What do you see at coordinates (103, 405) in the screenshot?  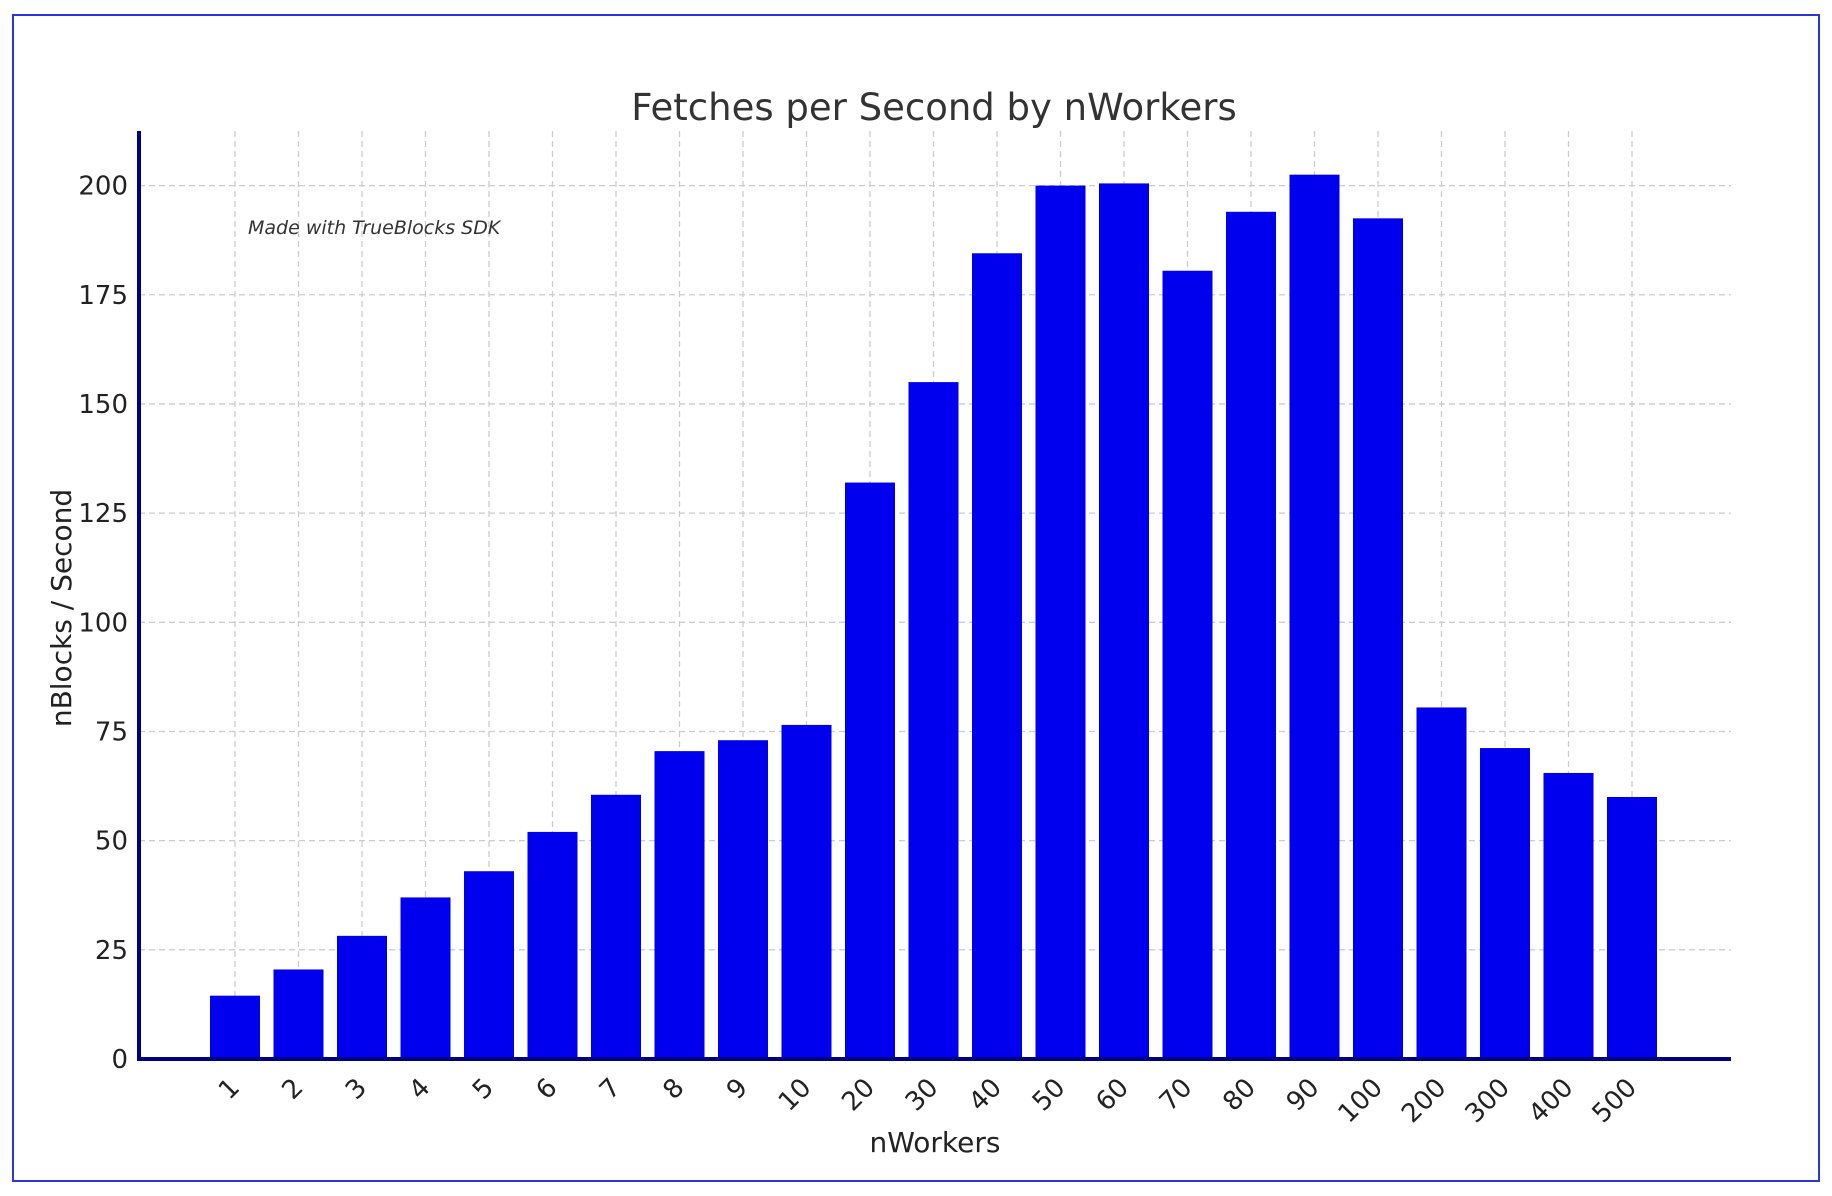 I see `y-tick-label: 150` at bounding box center [103, 405].